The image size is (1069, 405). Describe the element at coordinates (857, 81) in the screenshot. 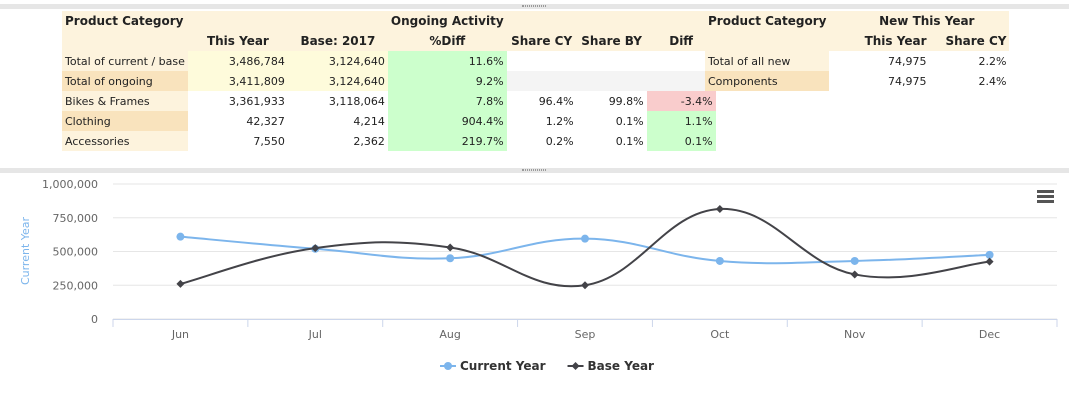

I see `table-row: Components 74,975 2.4%` at that location.